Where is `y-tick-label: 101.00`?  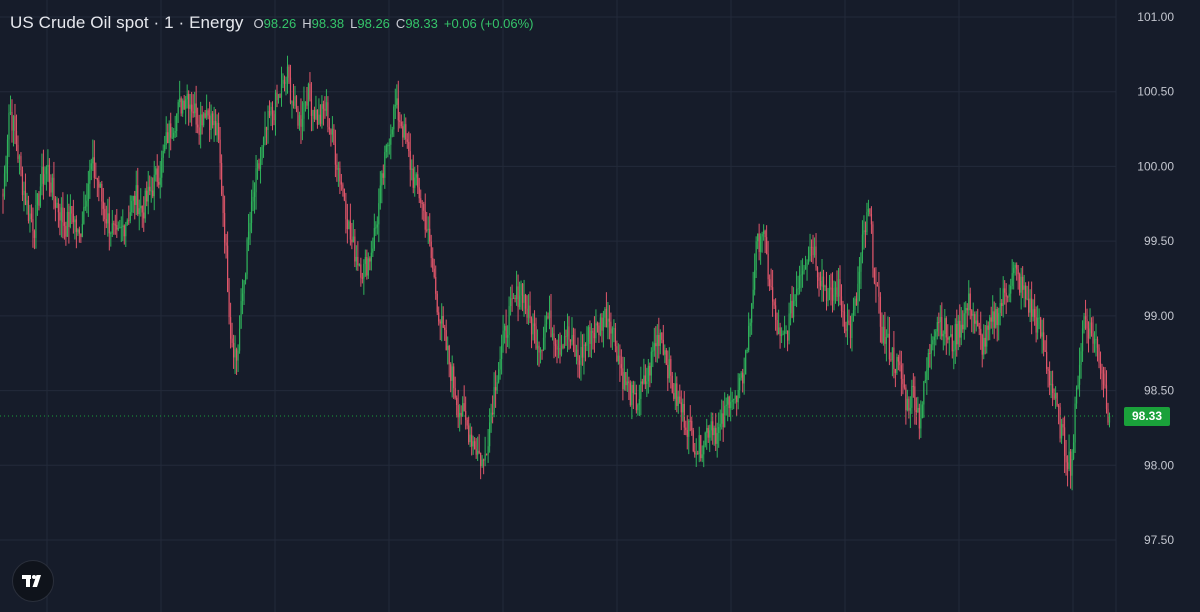 y-tick-label: 101.00 is located at coordinates (1155, 17).